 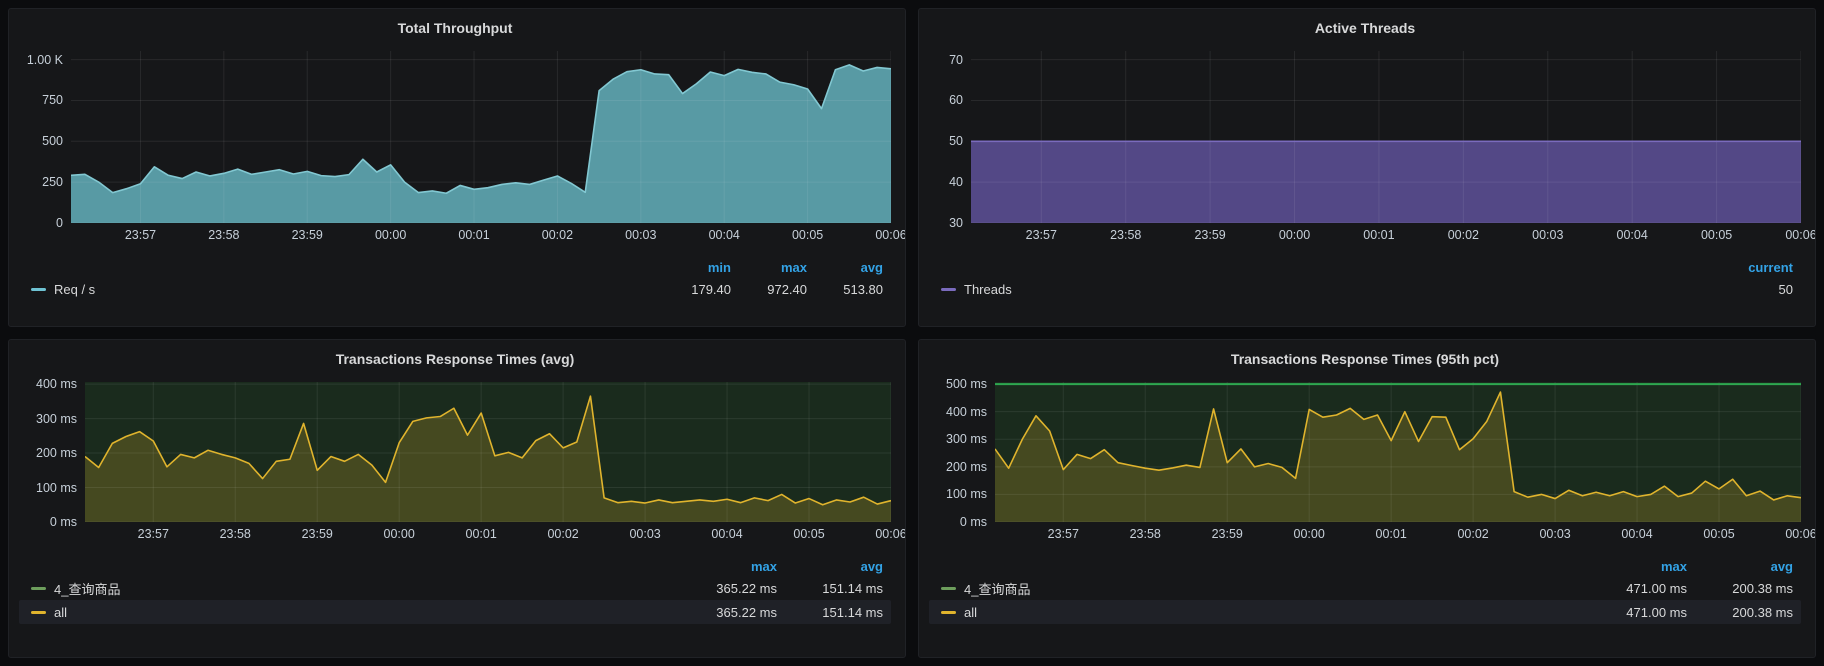 I want to click on legend: min max avg Req / s 179.40 972.40 513.80, so click(x=455, y=279).